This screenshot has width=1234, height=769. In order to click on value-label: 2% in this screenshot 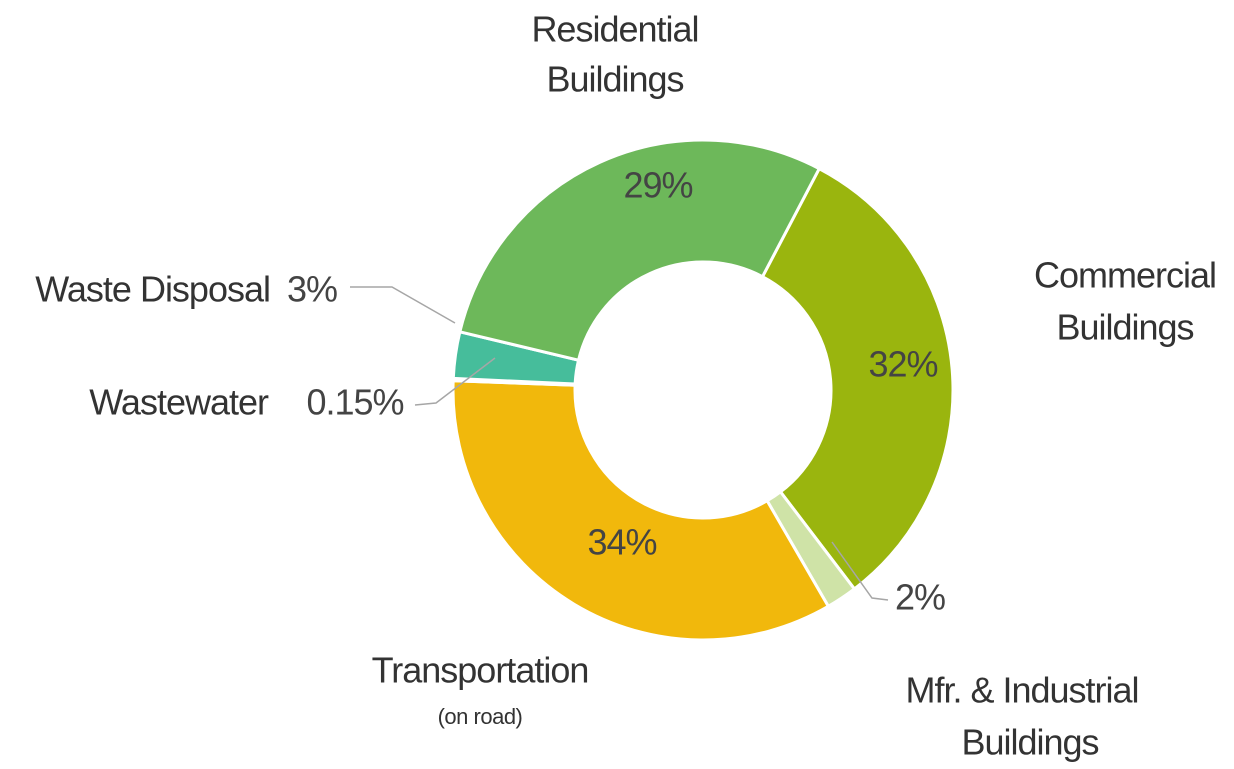, I will do `click(920, 597)`.